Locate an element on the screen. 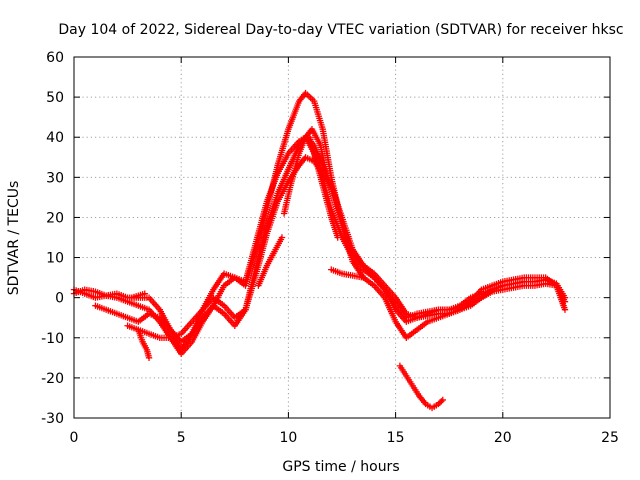 This screenshot has height=480, width=640. x-tick-label: 0 is located at coordinates (74, 438).